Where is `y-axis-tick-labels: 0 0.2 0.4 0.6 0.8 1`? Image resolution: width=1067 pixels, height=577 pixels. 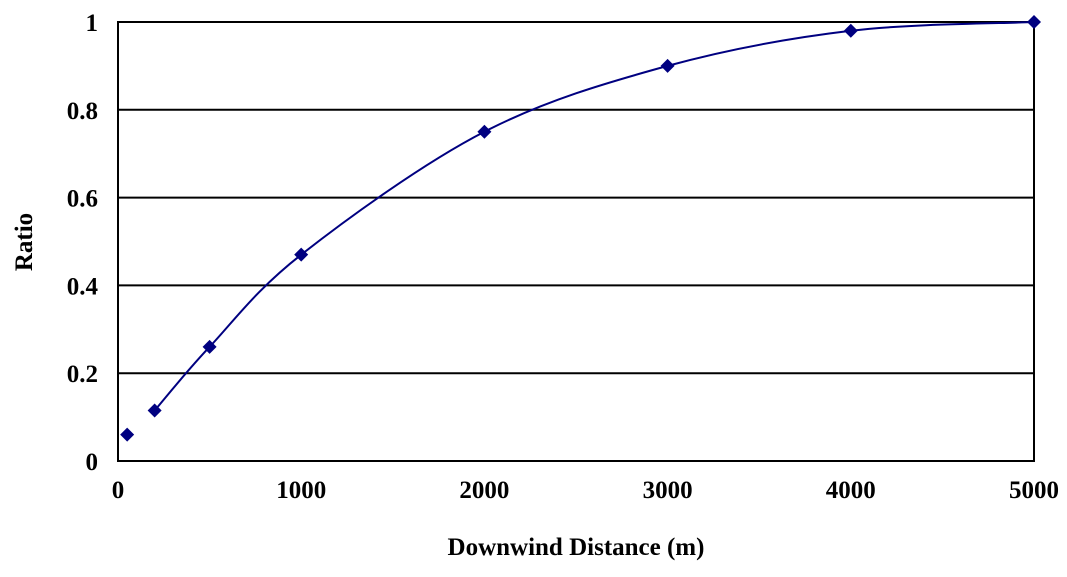
y-axis-tick-labels: 0 0.2 0.4 0.6 0.8 1 is located at coordinates (83, 243).